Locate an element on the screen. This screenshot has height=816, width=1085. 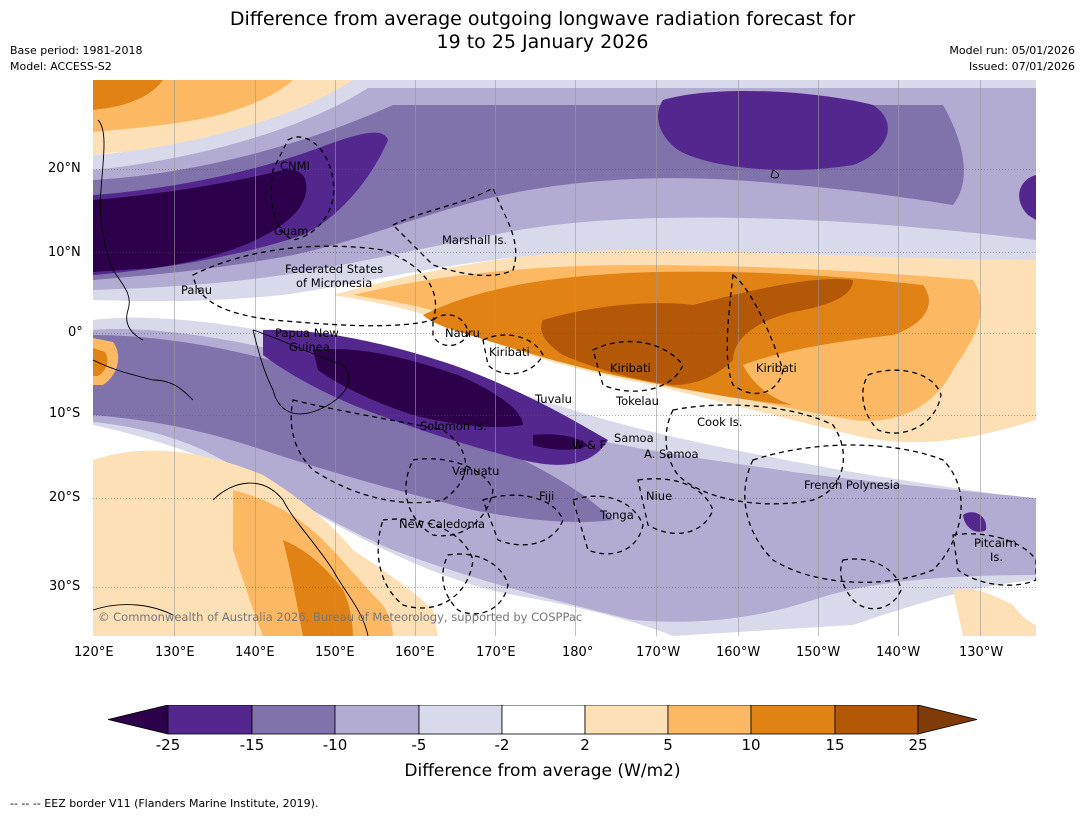
lat-label-20s: 20°S is located at coordinates (65, 497).